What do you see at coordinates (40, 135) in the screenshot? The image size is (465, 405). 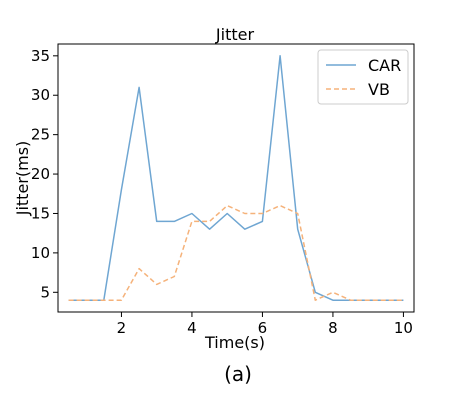 I see `y-tick-label-4: 25` at bounding box center [40, 135].